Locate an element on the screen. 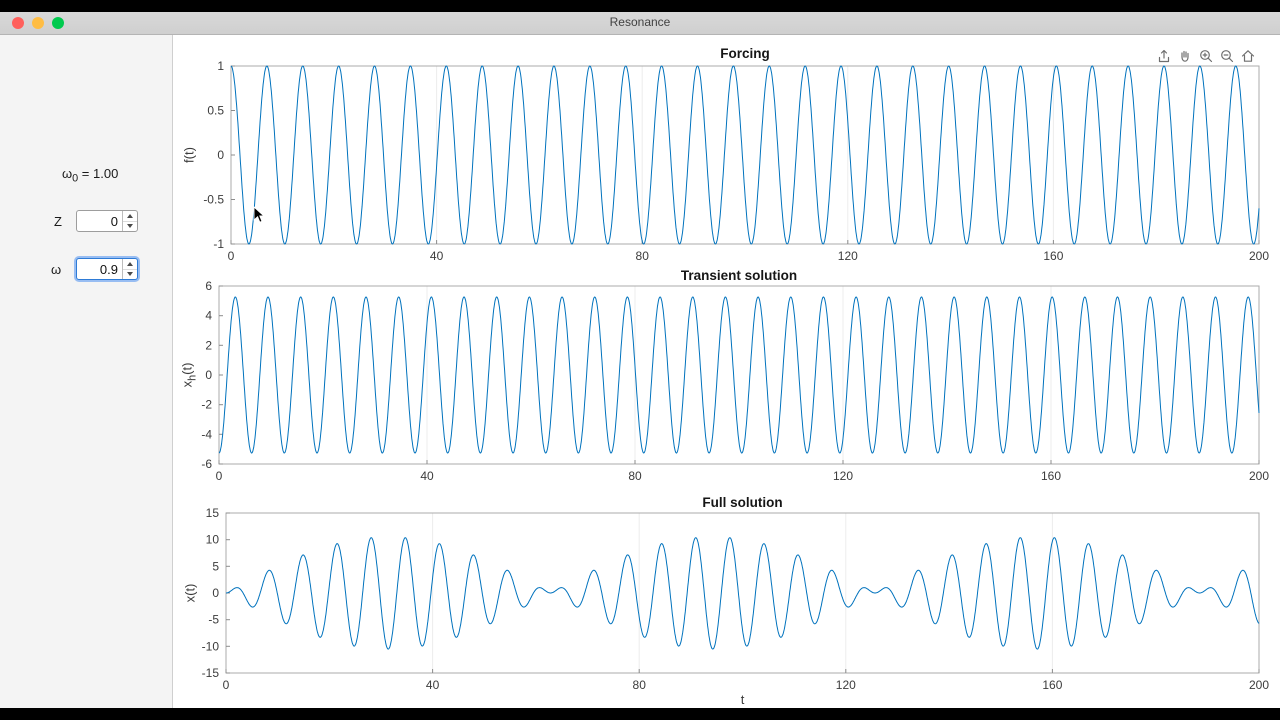 The width and height of the screenshot is (1280, 720). signal-line is located at coordinates (743, 593).